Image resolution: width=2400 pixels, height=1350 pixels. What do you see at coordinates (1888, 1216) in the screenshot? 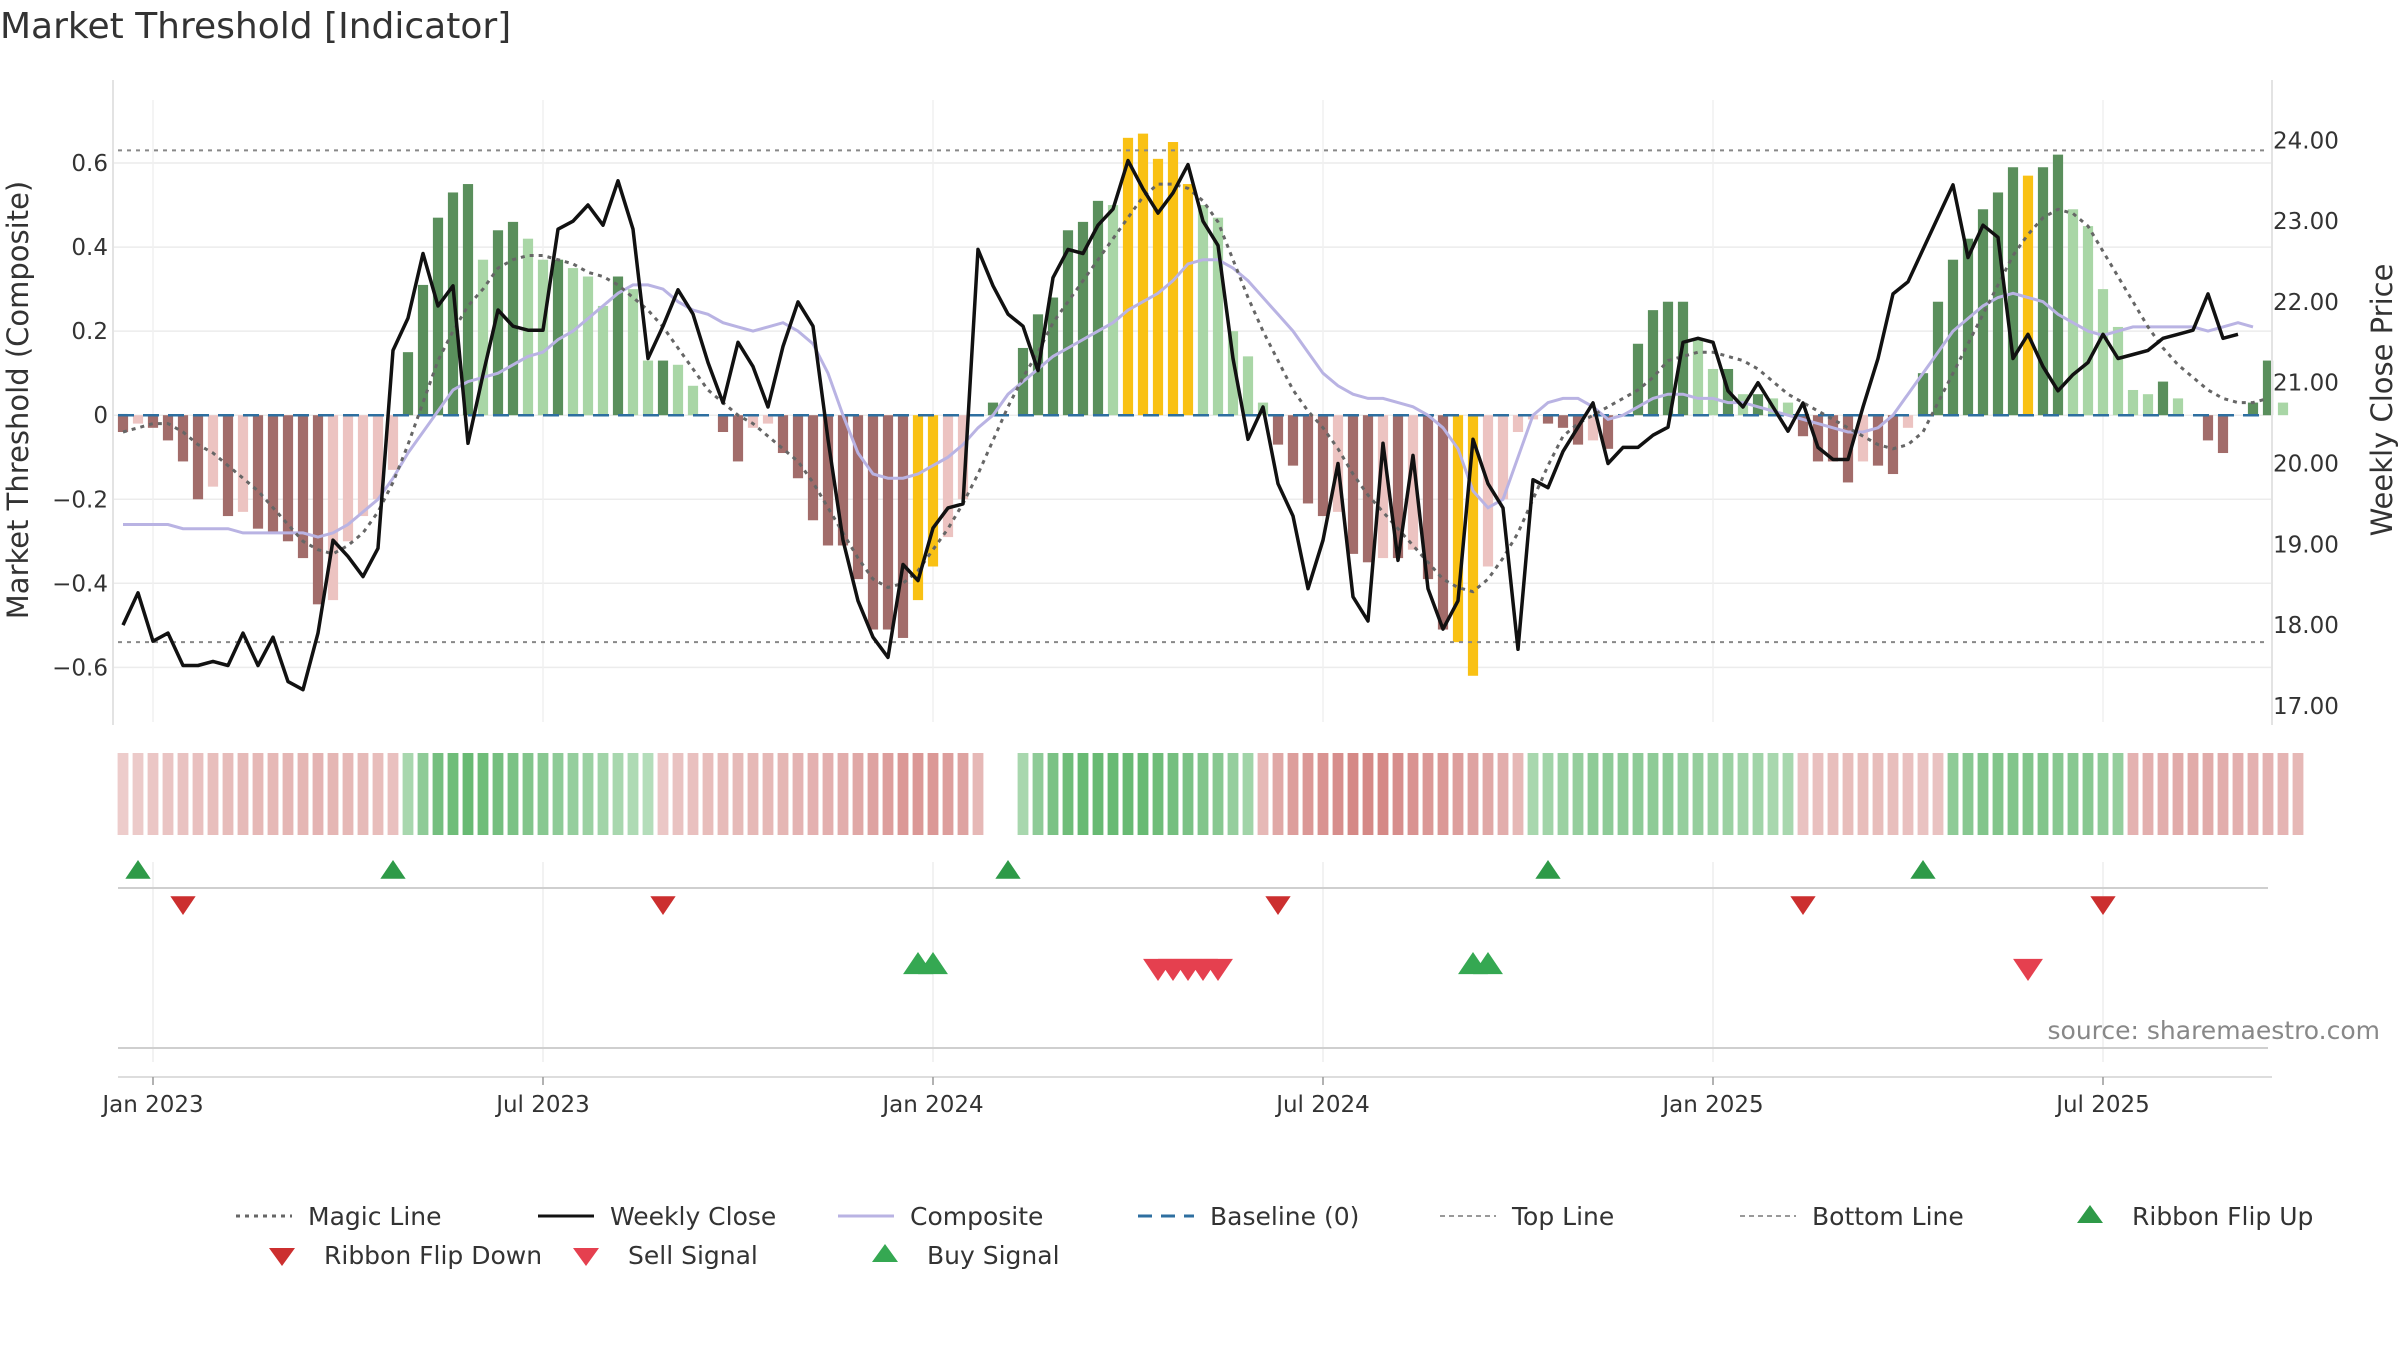
I see `legend-label: Bottom Line` at bounding box center [1888, 1216].